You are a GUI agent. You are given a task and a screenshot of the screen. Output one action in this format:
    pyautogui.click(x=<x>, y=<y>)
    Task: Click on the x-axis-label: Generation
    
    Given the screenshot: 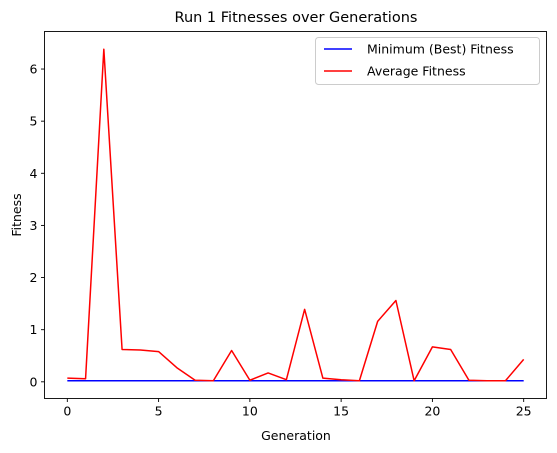 What is the action you would take?
    pyautogui.click(x=296, y=435)
    